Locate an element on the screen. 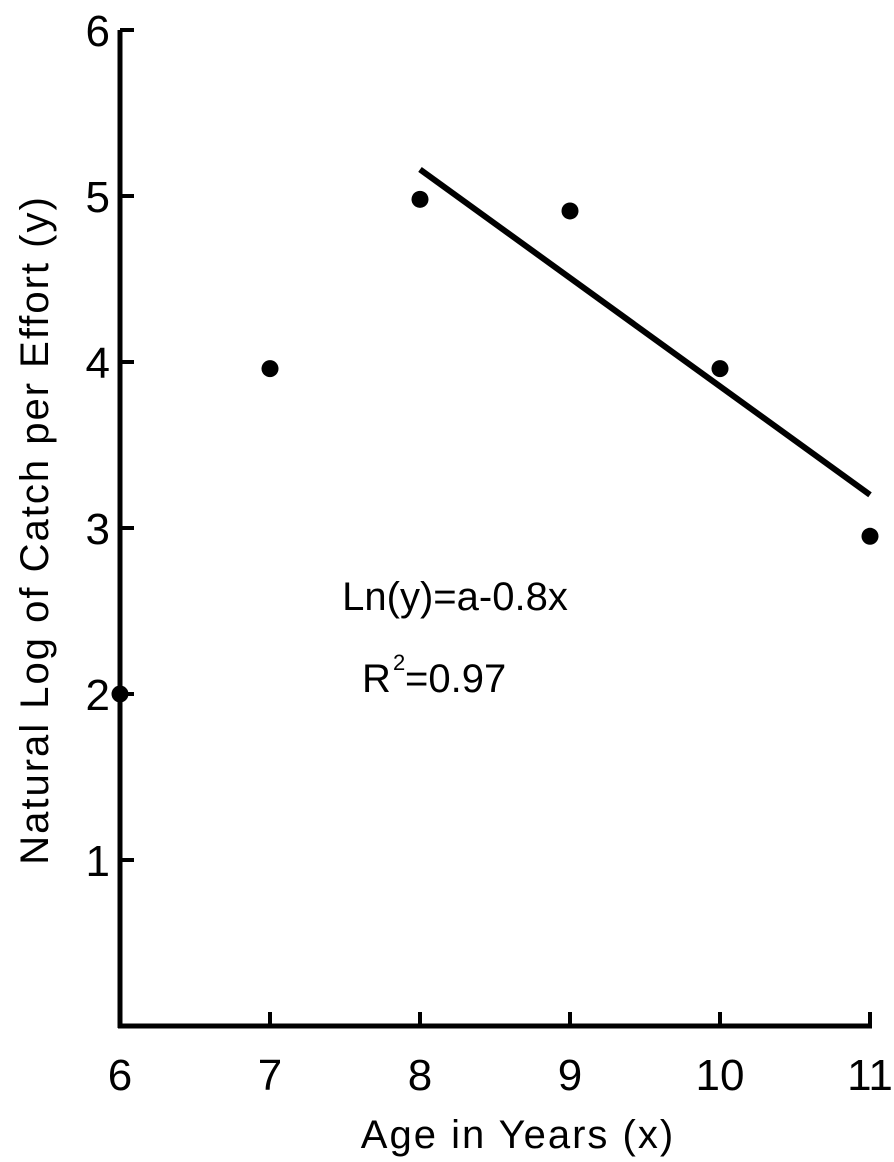 This screenshot has width=894, height=1162. y-tick-label: 2 is located at coordinates (98, 695).